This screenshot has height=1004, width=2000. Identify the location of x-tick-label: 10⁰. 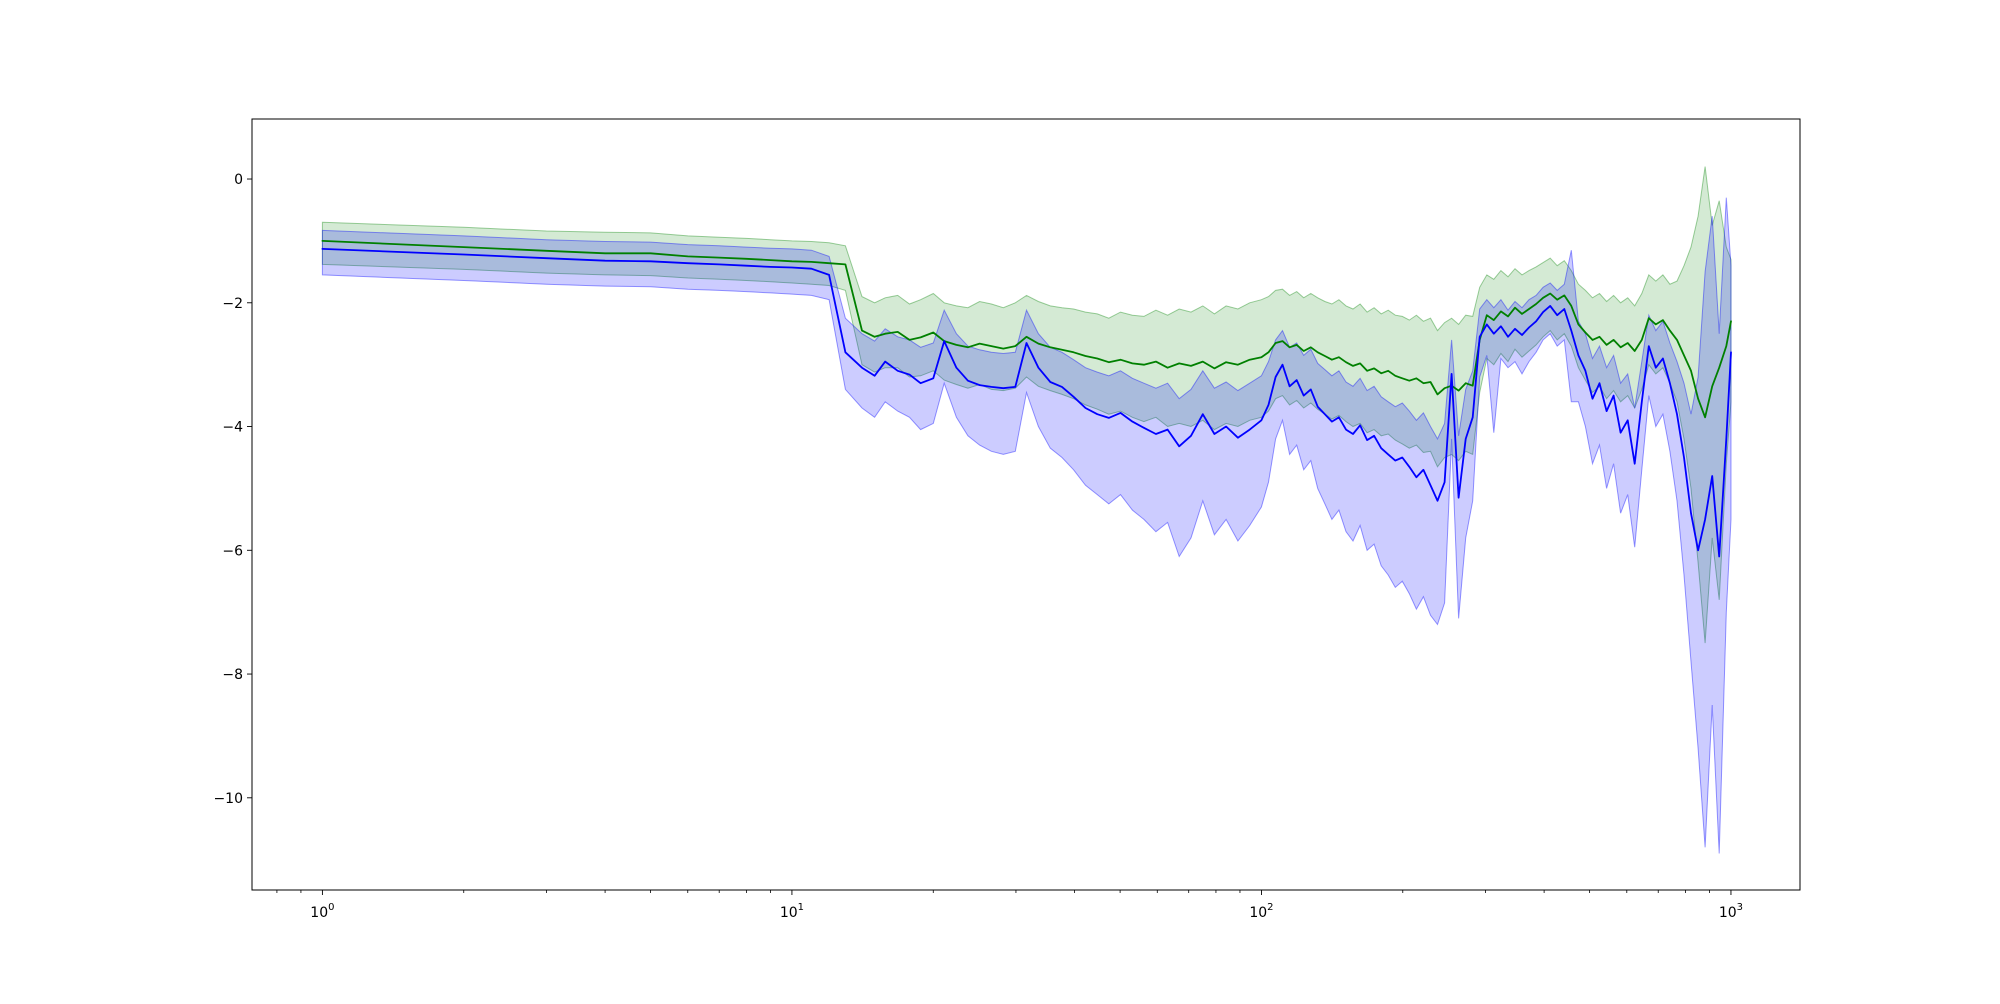
(322, 911).